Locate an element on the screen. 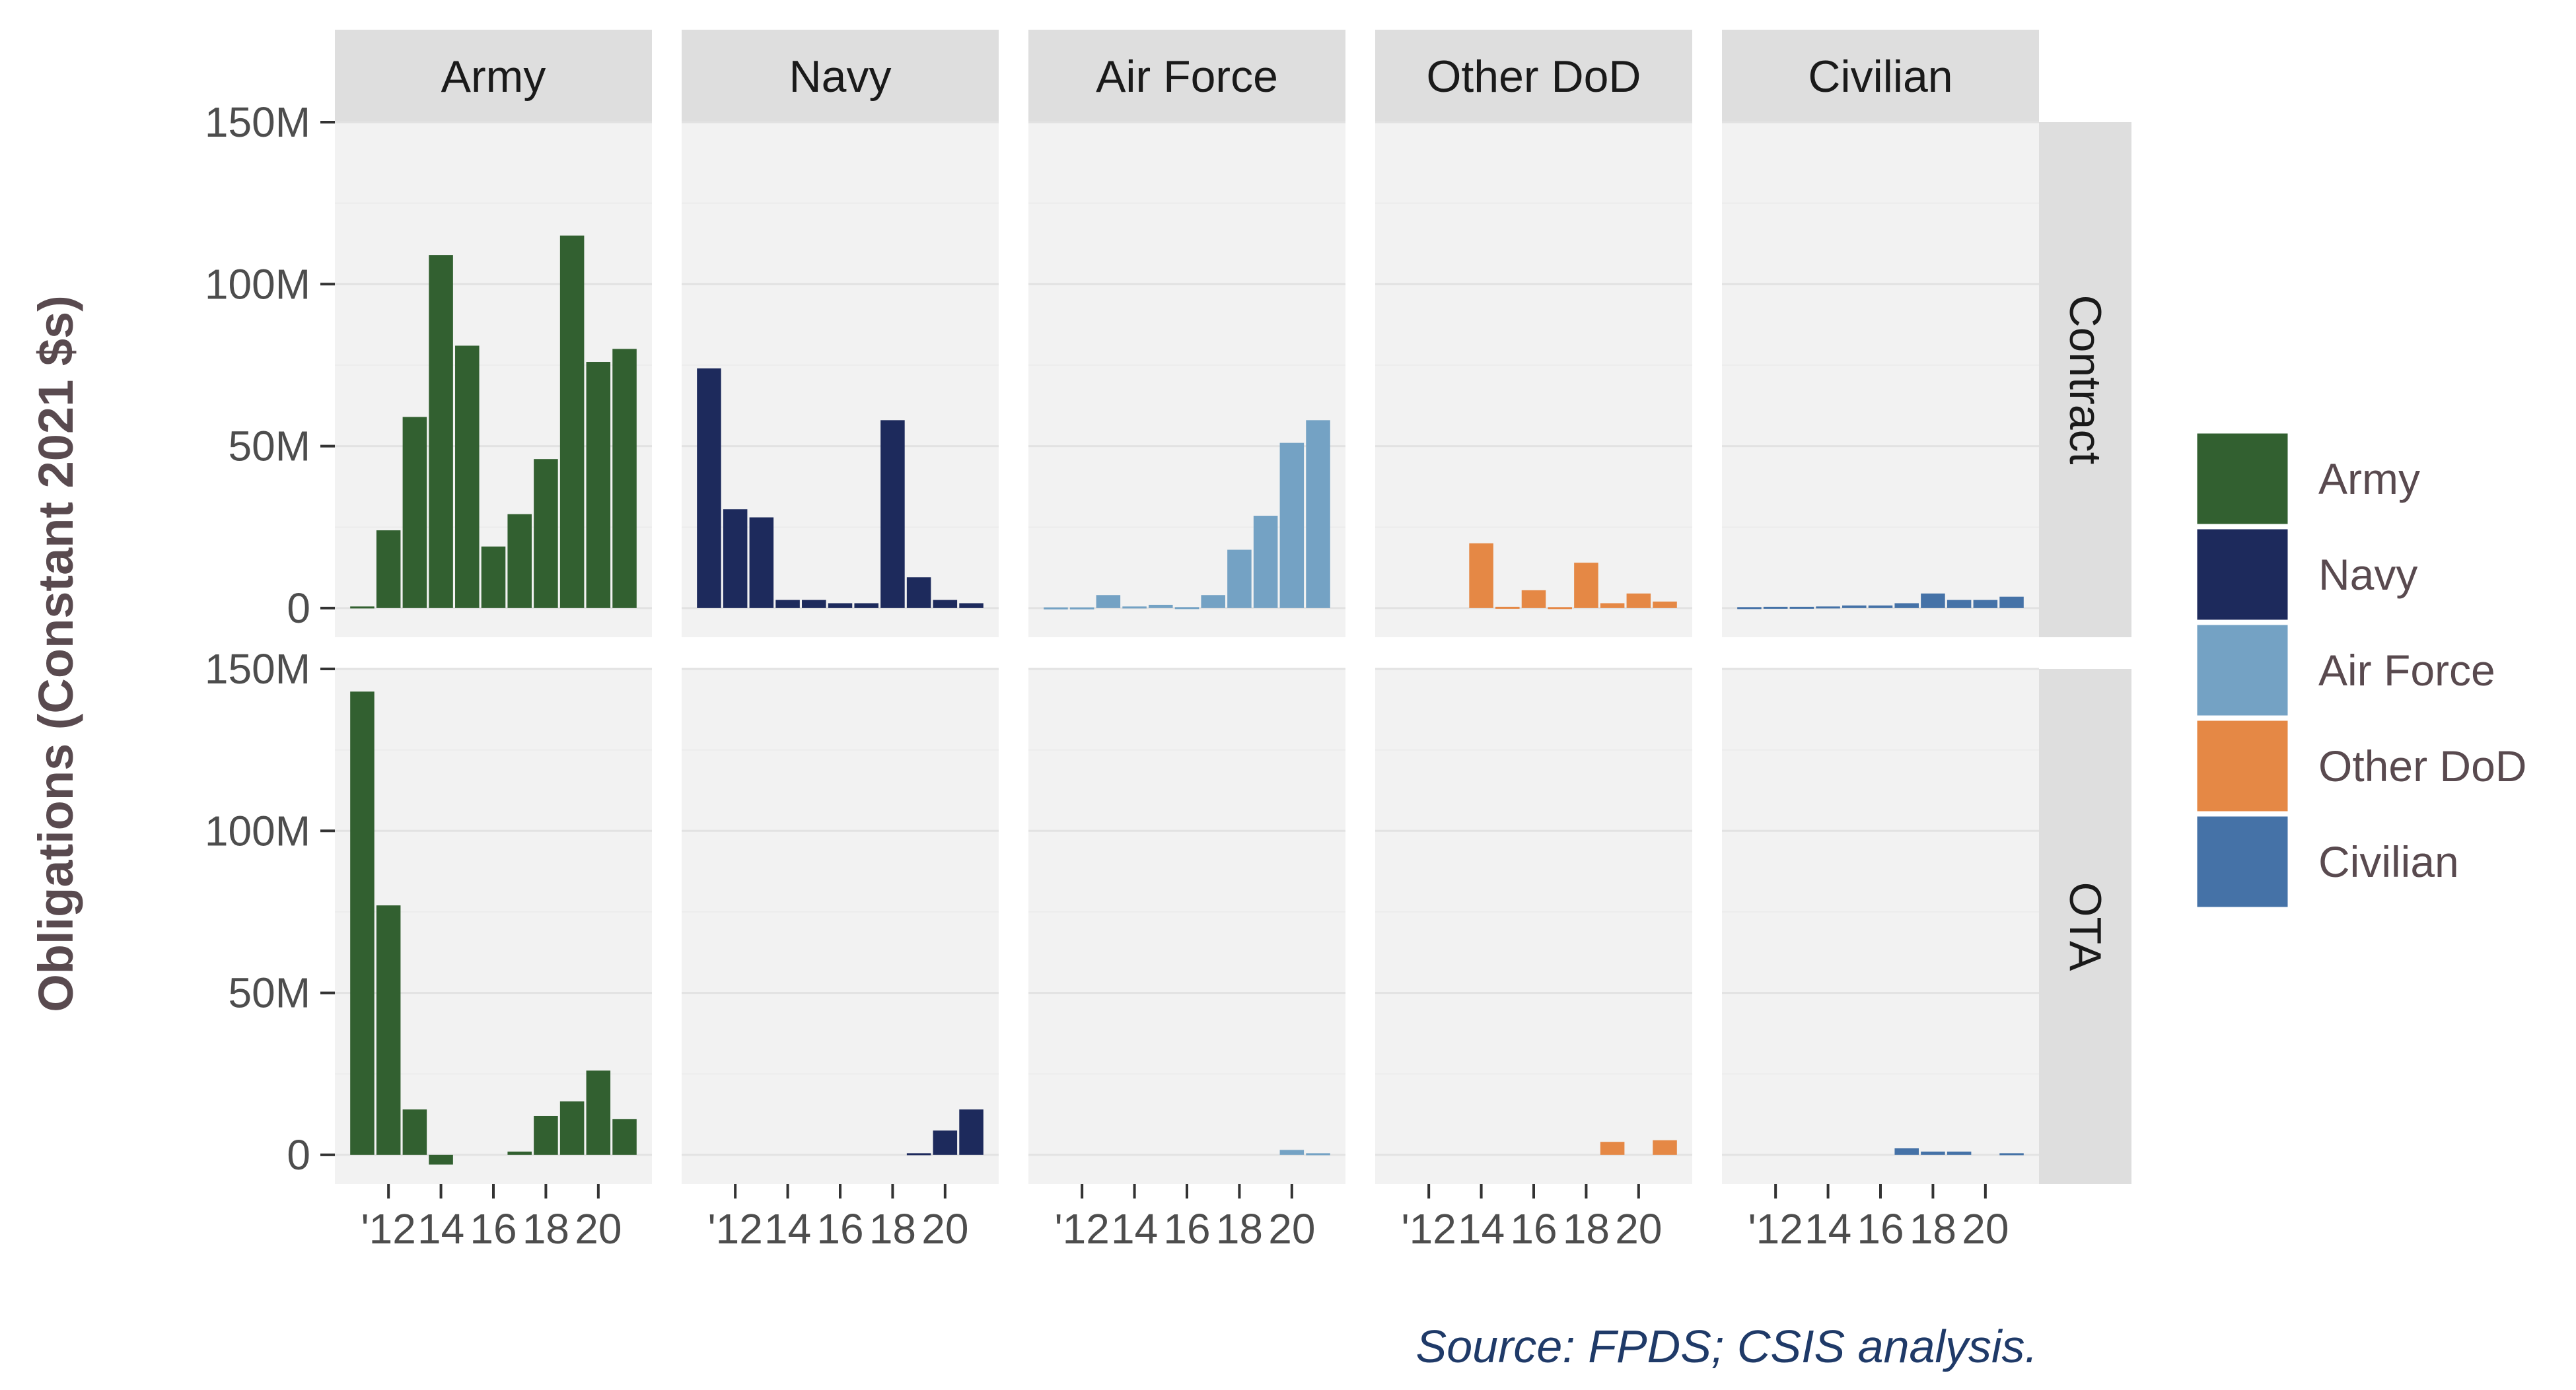  bar-civilian-ota-2019 is located at coordinates (1959, 1153).